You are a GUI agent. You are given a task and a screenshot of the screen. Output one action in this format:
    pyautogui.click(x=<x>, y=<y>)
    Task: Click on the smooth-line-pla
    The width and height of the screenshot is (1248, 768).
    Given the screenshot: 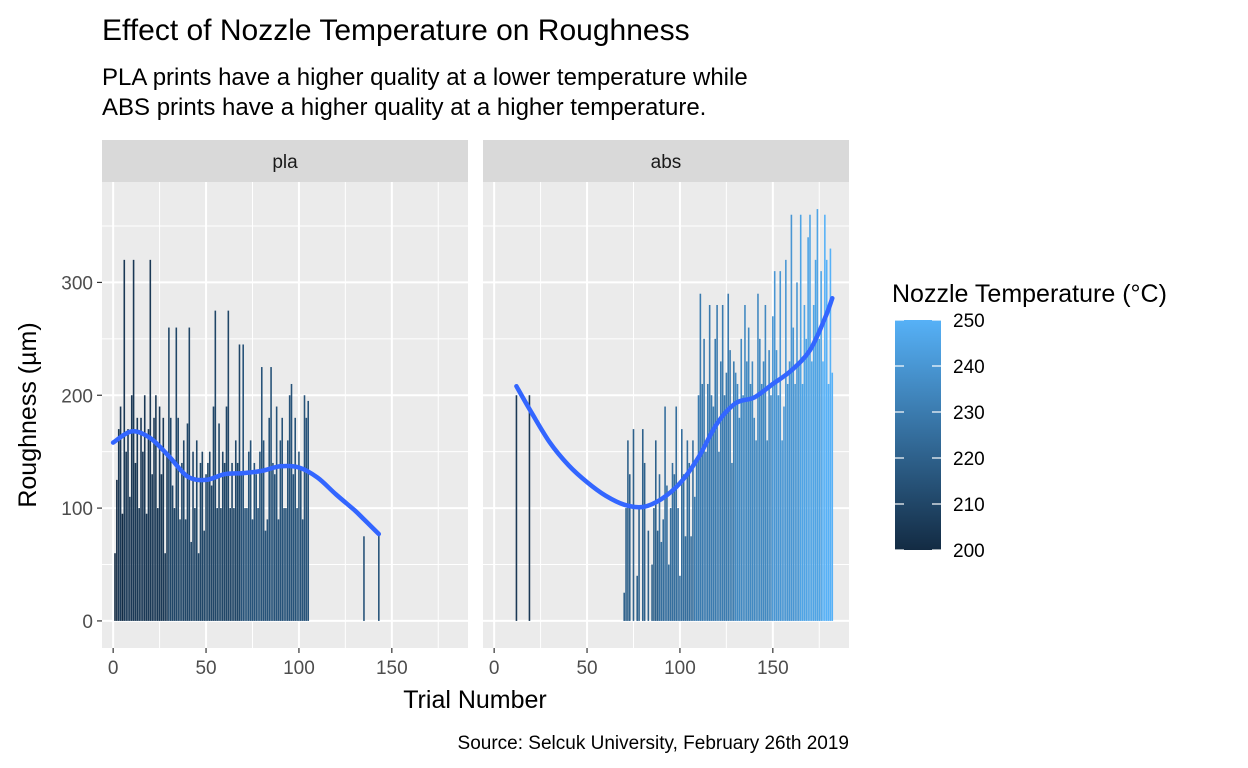 What is the action you would take?
    pyautogui.click(x=246, y=483)
    